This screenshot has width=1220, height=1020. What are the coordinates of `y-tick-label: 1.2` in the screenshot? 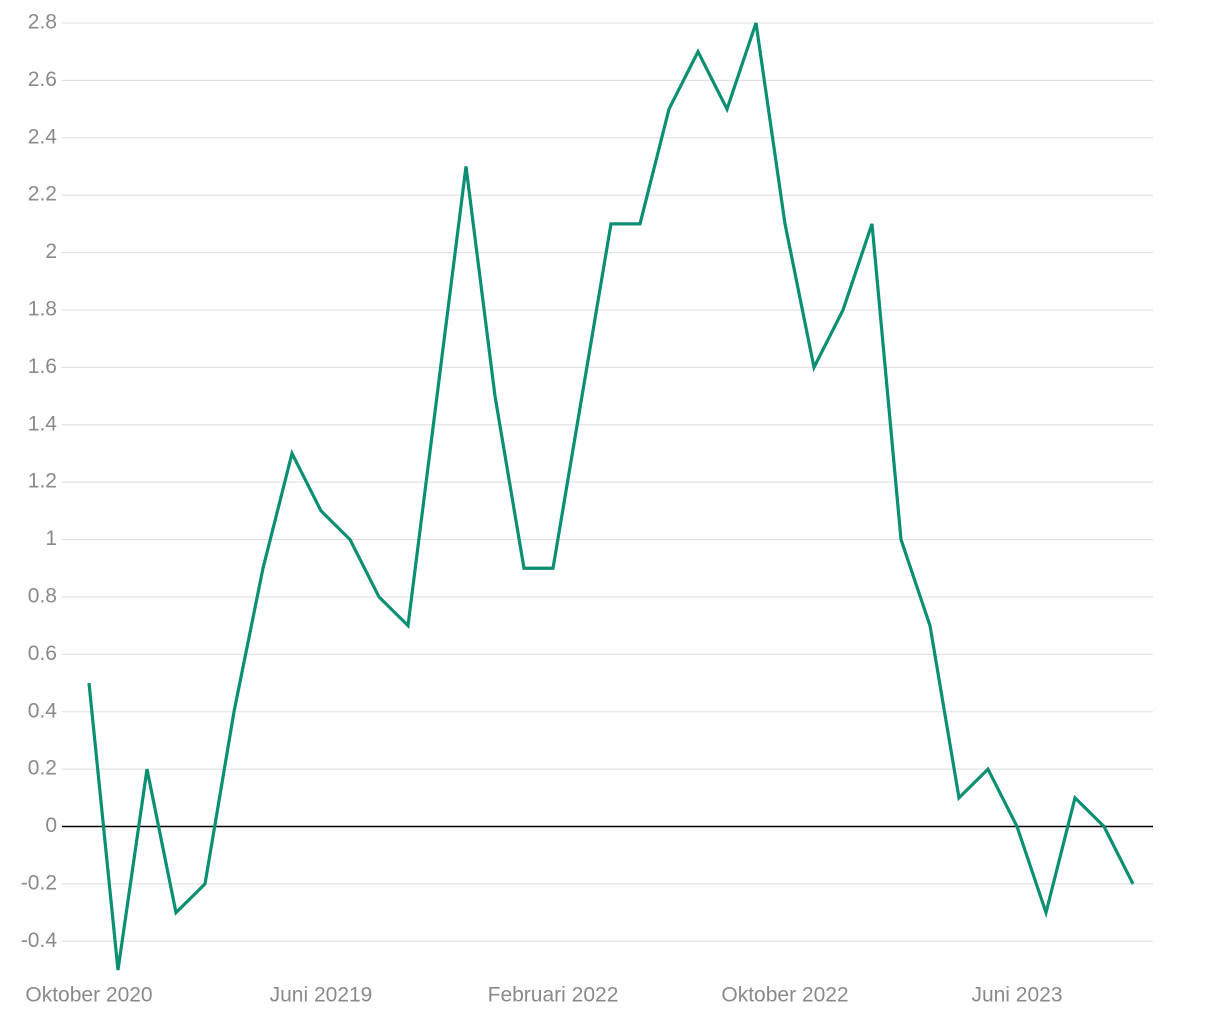 It's located at (42, 481).